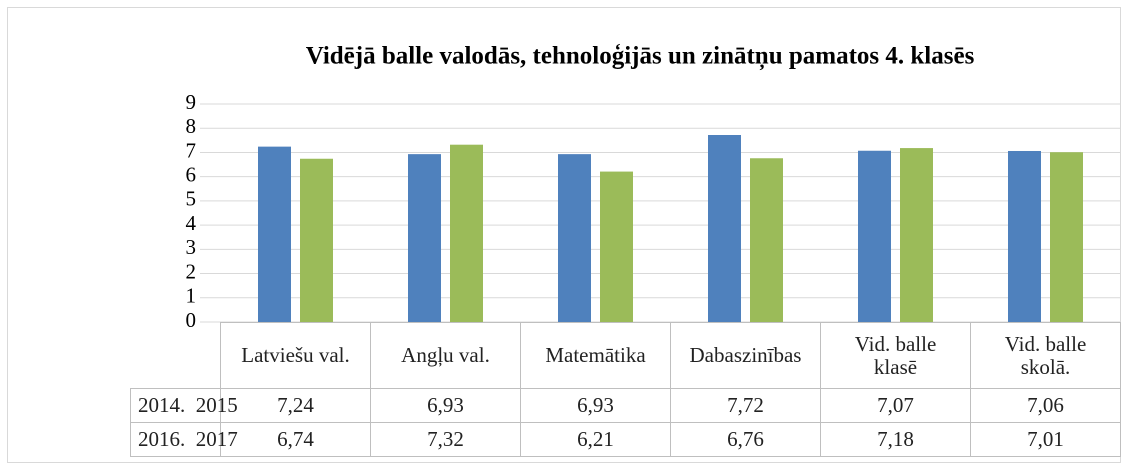 The height and width of the screenshot is (472, 1130). I want to click on category-cell: Vid. balle skolā., so click(1045, 355).